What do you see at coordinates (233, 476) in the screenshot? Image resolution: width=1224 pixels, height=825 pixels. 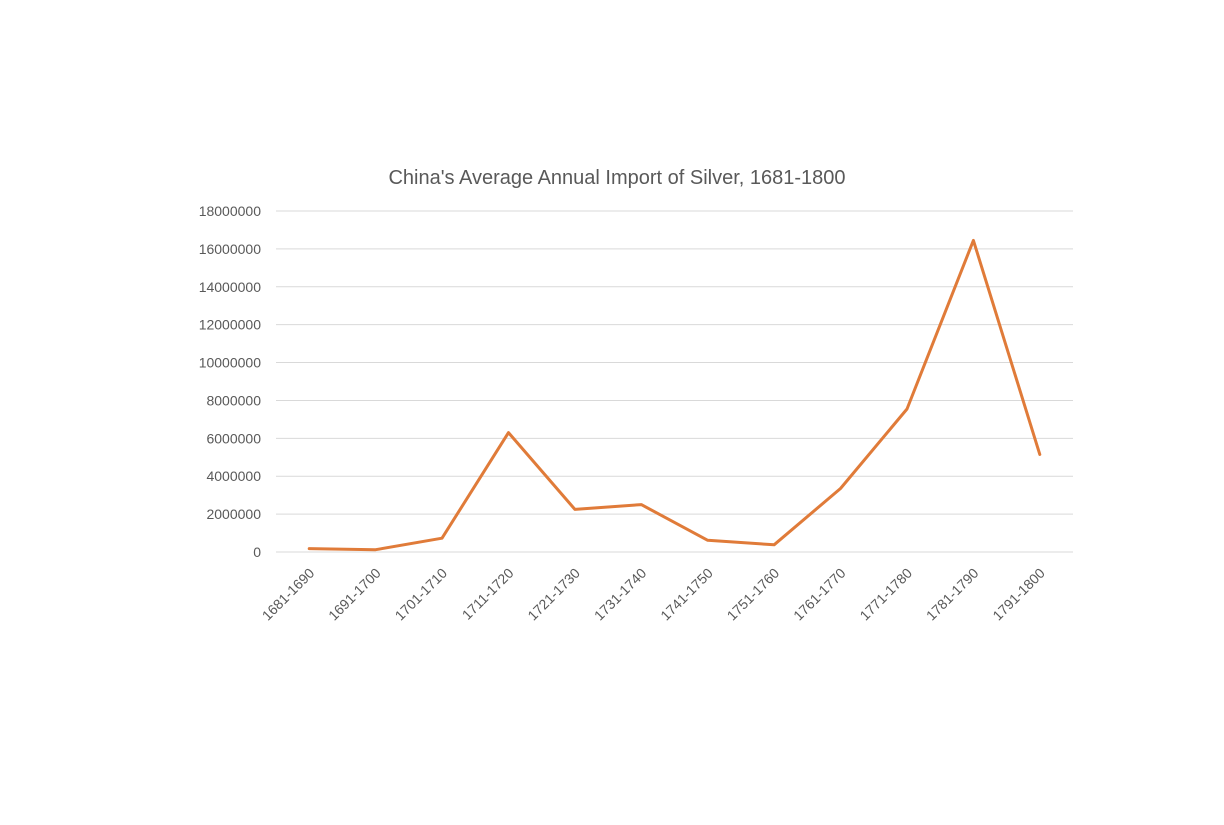 I see `y-tick-label: 4000000` at bounding box center [233, 476].